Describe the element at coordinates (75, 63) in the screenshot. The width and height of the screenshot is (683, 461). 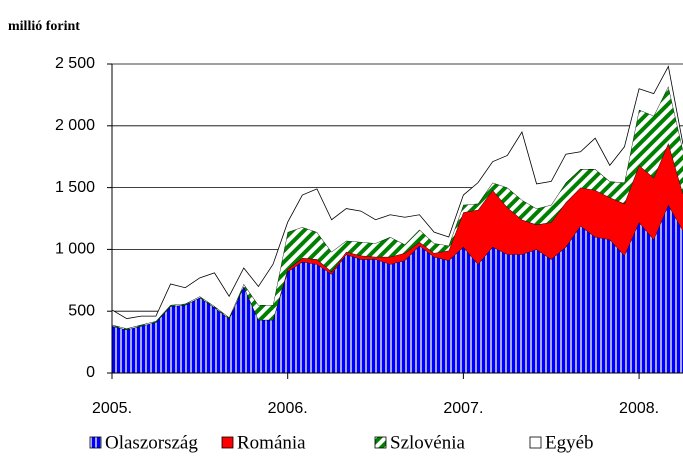
I see `y-tick-label: 2 500` at that location.